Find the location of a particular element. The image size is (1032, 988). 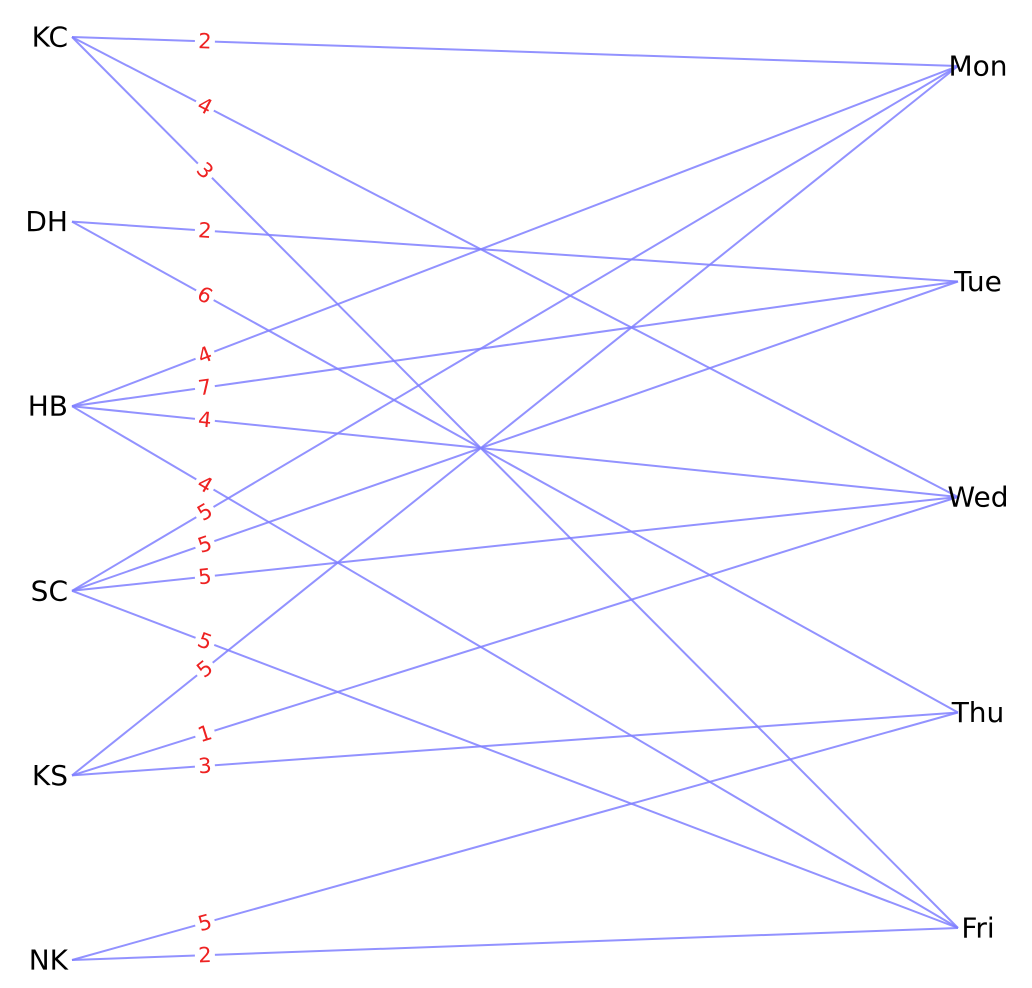

edge-weight-label-group: 1 is located at coordinates (205, 734).